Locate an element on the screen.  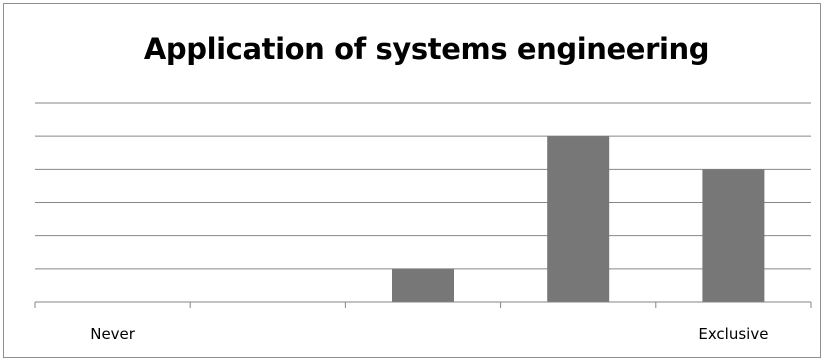
x-tick-labels: Never Exclusive is located at coordinates (429, 334).